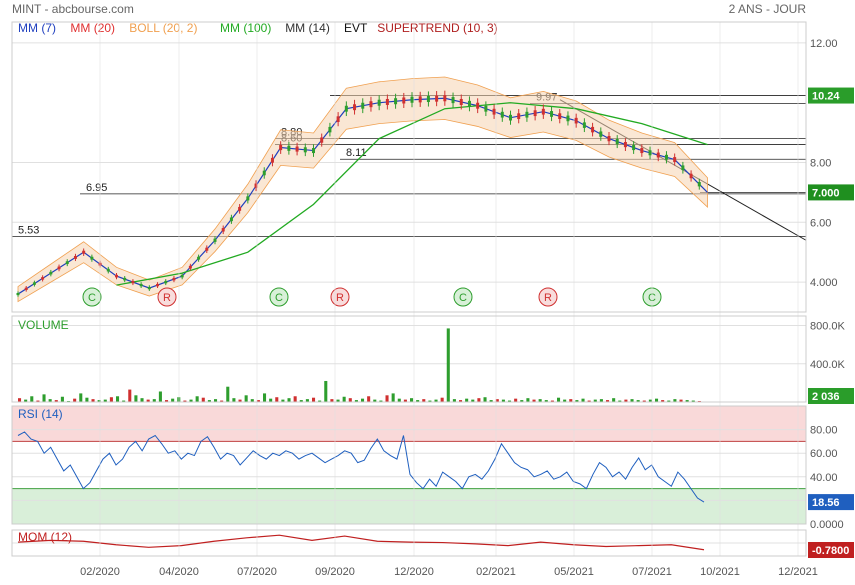 Image resolution: width=855 pixels, height=585 pixels. I want to click on mom-badge: -0.7800, so click(831, 550).